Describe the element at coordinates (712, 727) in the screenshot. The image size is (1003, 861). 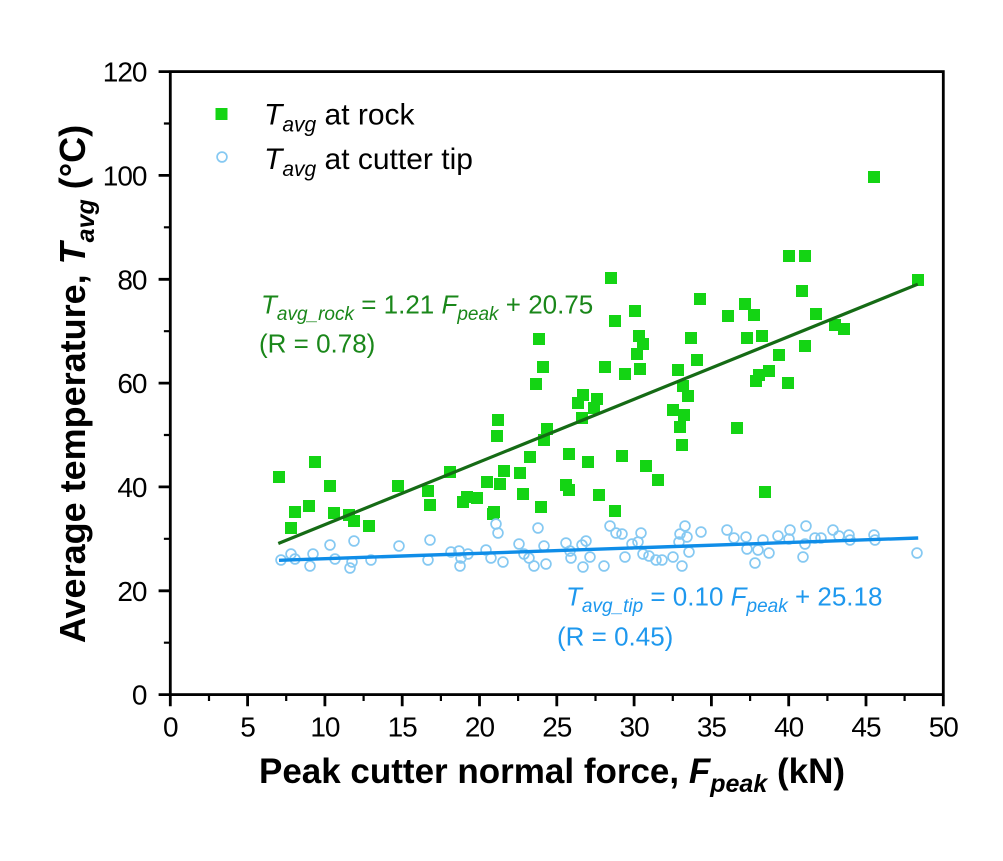
I see `svg-text: 35` at that location.